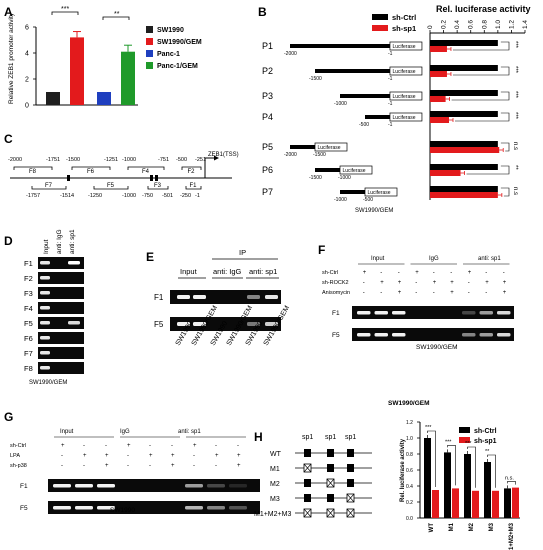 This screenshot has width=543, height=550. I want to click on g-gel-strip, so click(154, 507).